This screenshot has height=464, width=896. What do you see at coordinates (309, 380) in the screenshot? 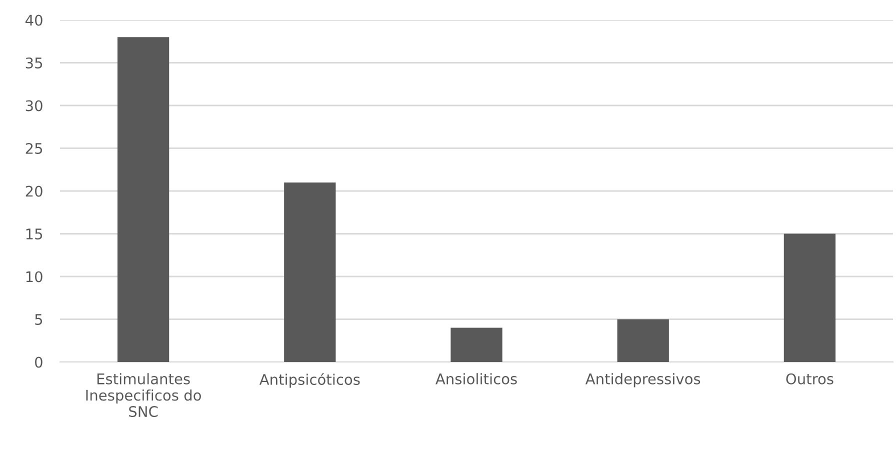
I see `x-tick-label: Antipsicóticos` at bounding box center [309, 380].